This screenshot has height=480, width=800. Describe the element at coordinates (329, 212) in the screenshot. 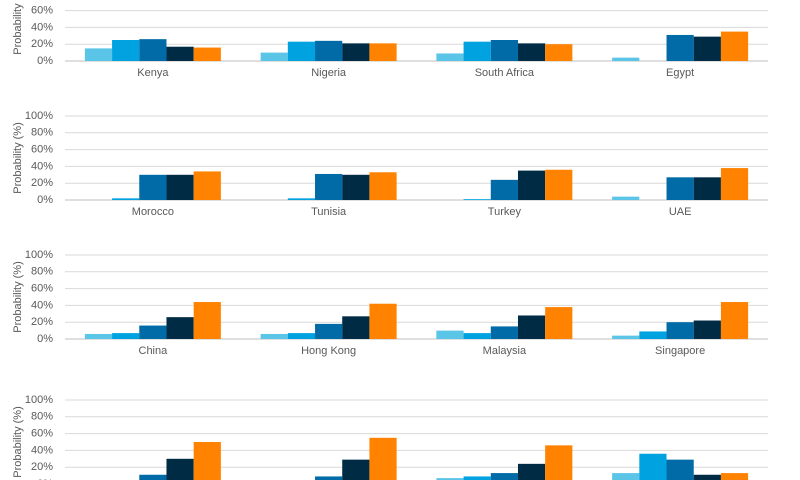

I see `x-tick-label: Tunisia` at that location.